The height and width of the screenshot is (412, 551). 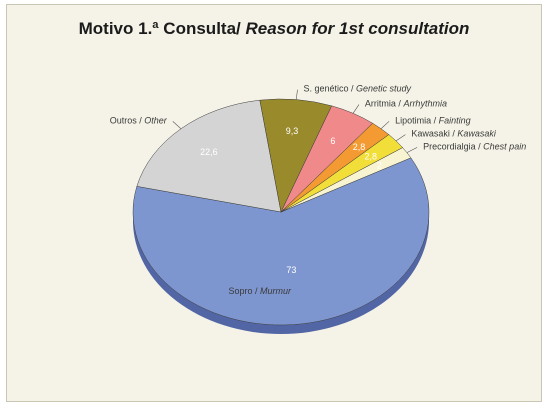 What do you see at coordinates (454, 134) in the screenshot?
I see `category-label-kawasaki: Kawasaki / Kawasaki` at bounding box center [454, 134].